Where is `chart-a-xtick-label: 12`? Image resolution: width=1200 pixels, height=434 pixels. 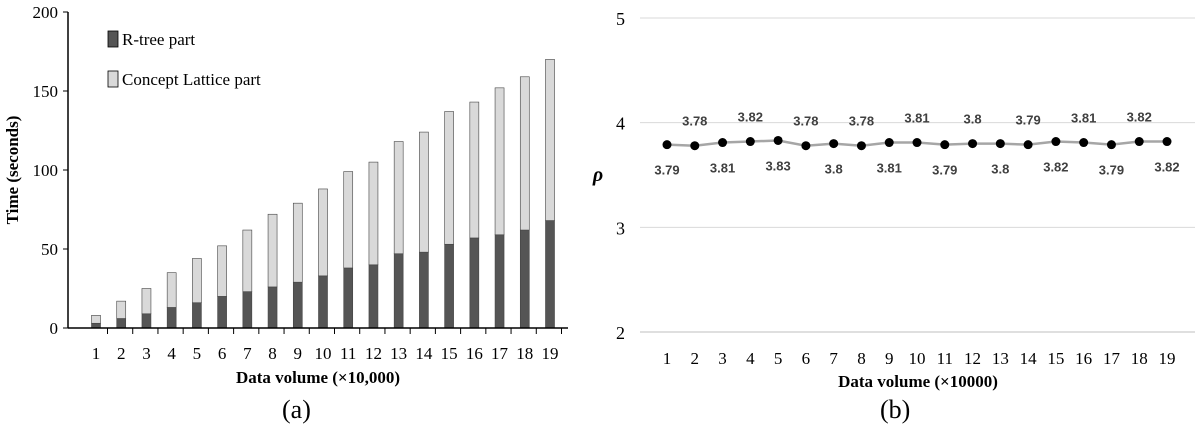
chart-a-xtick-label: 12 is located at coordinates (373, 353).